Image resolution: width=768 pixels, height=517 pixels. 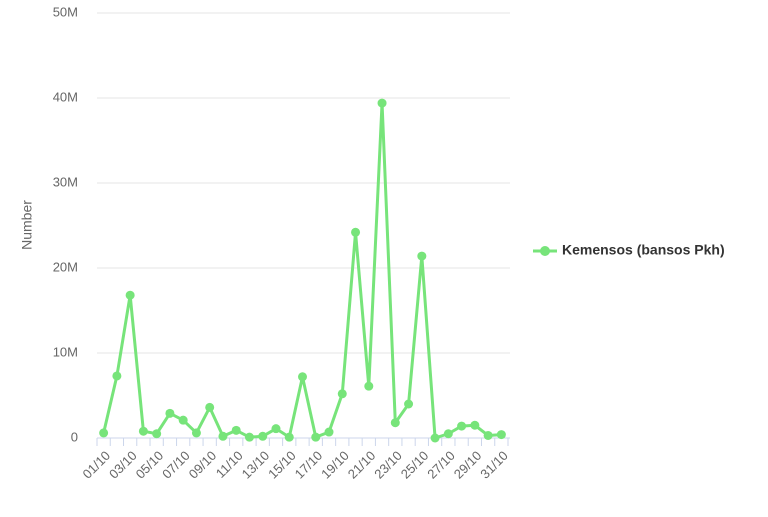 What do you see at coordinates (74, 436) in the screenshot?
I see `y-tick-label: 0` at bounding box center [74, 436].